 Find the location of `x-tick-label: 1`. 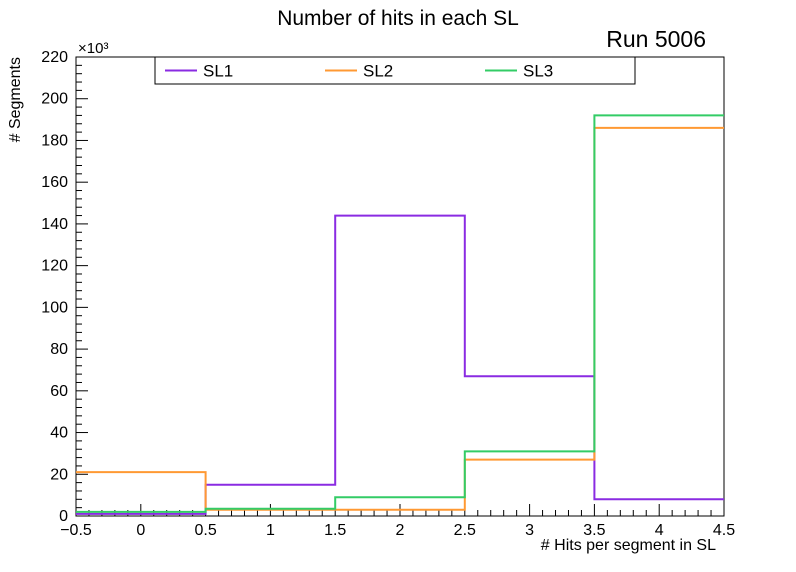

x-tick-label: 1 is located at coordinates (270, 530).